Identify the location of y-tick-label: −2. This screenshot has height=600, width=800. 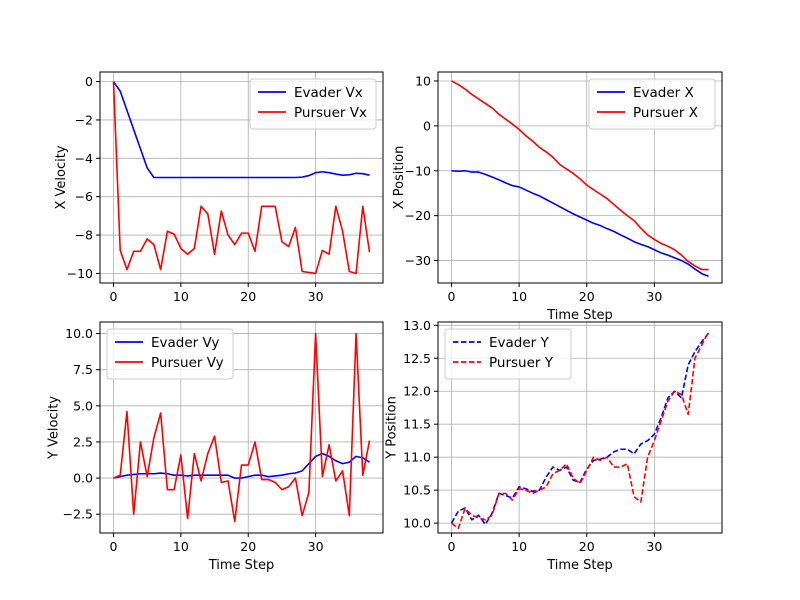
(84, 119).